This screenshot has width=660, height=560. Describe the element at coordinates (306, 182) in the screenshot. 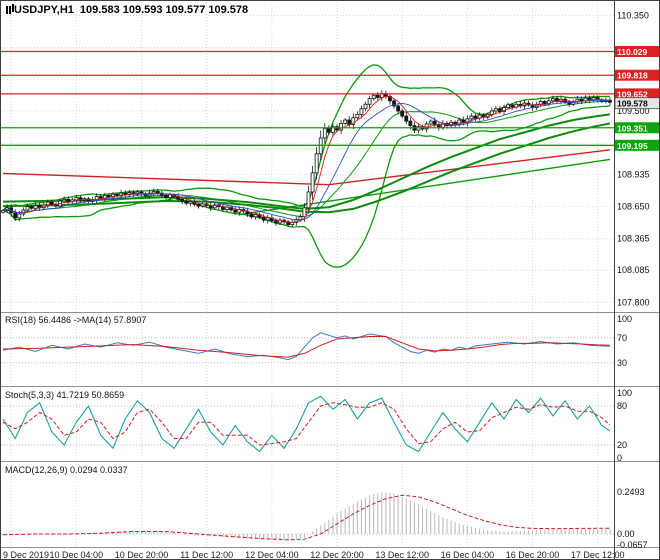

I see `trend-lines` at that location.